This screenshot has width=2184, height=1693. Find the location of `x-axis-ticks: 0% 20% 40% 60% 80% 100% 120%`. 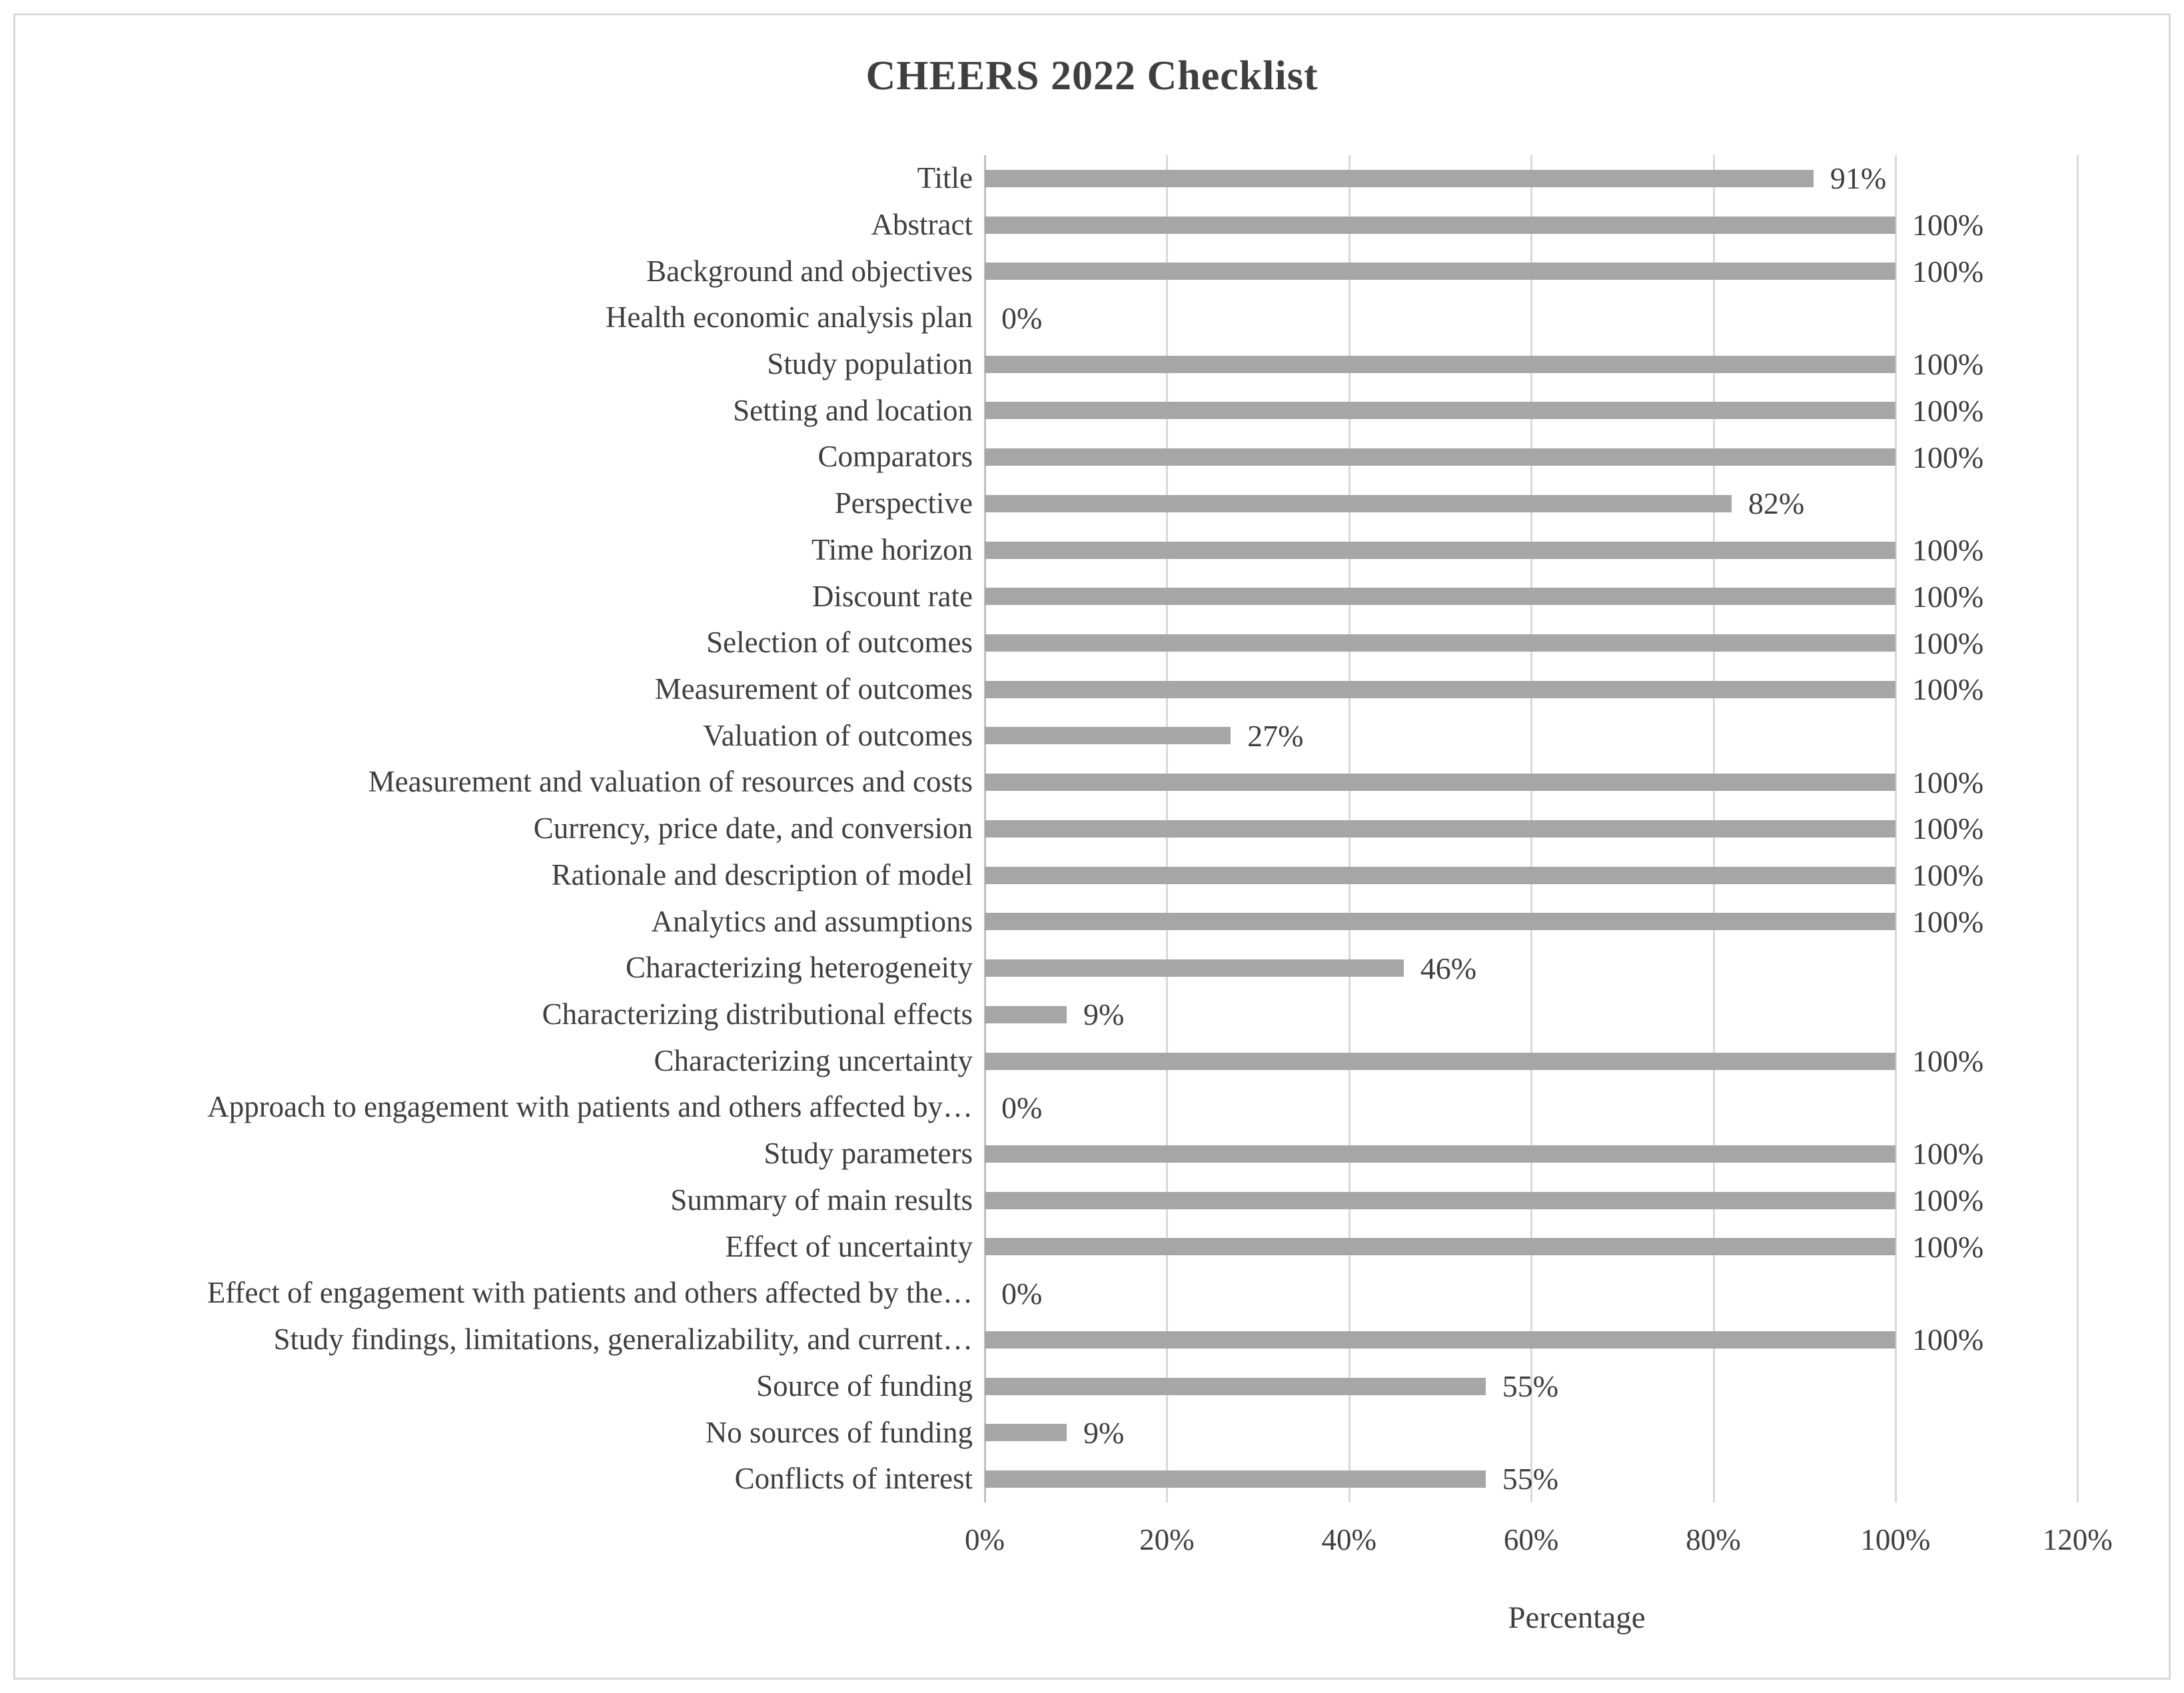

x-axis-ticks: 0% 20% 40% 60% 80% 100% 120% is located at coordinates (1567, 1545).